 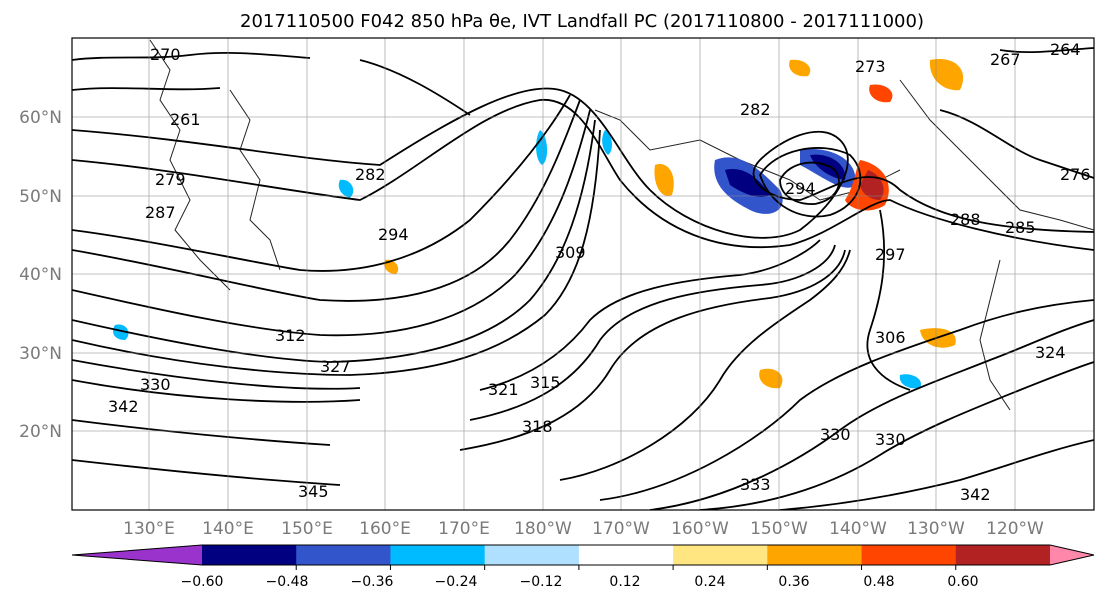 What do you see at coordinates (137, 555) in the screenshot?
I see `colorbar-extend-min` at bounding box center [137, 555].